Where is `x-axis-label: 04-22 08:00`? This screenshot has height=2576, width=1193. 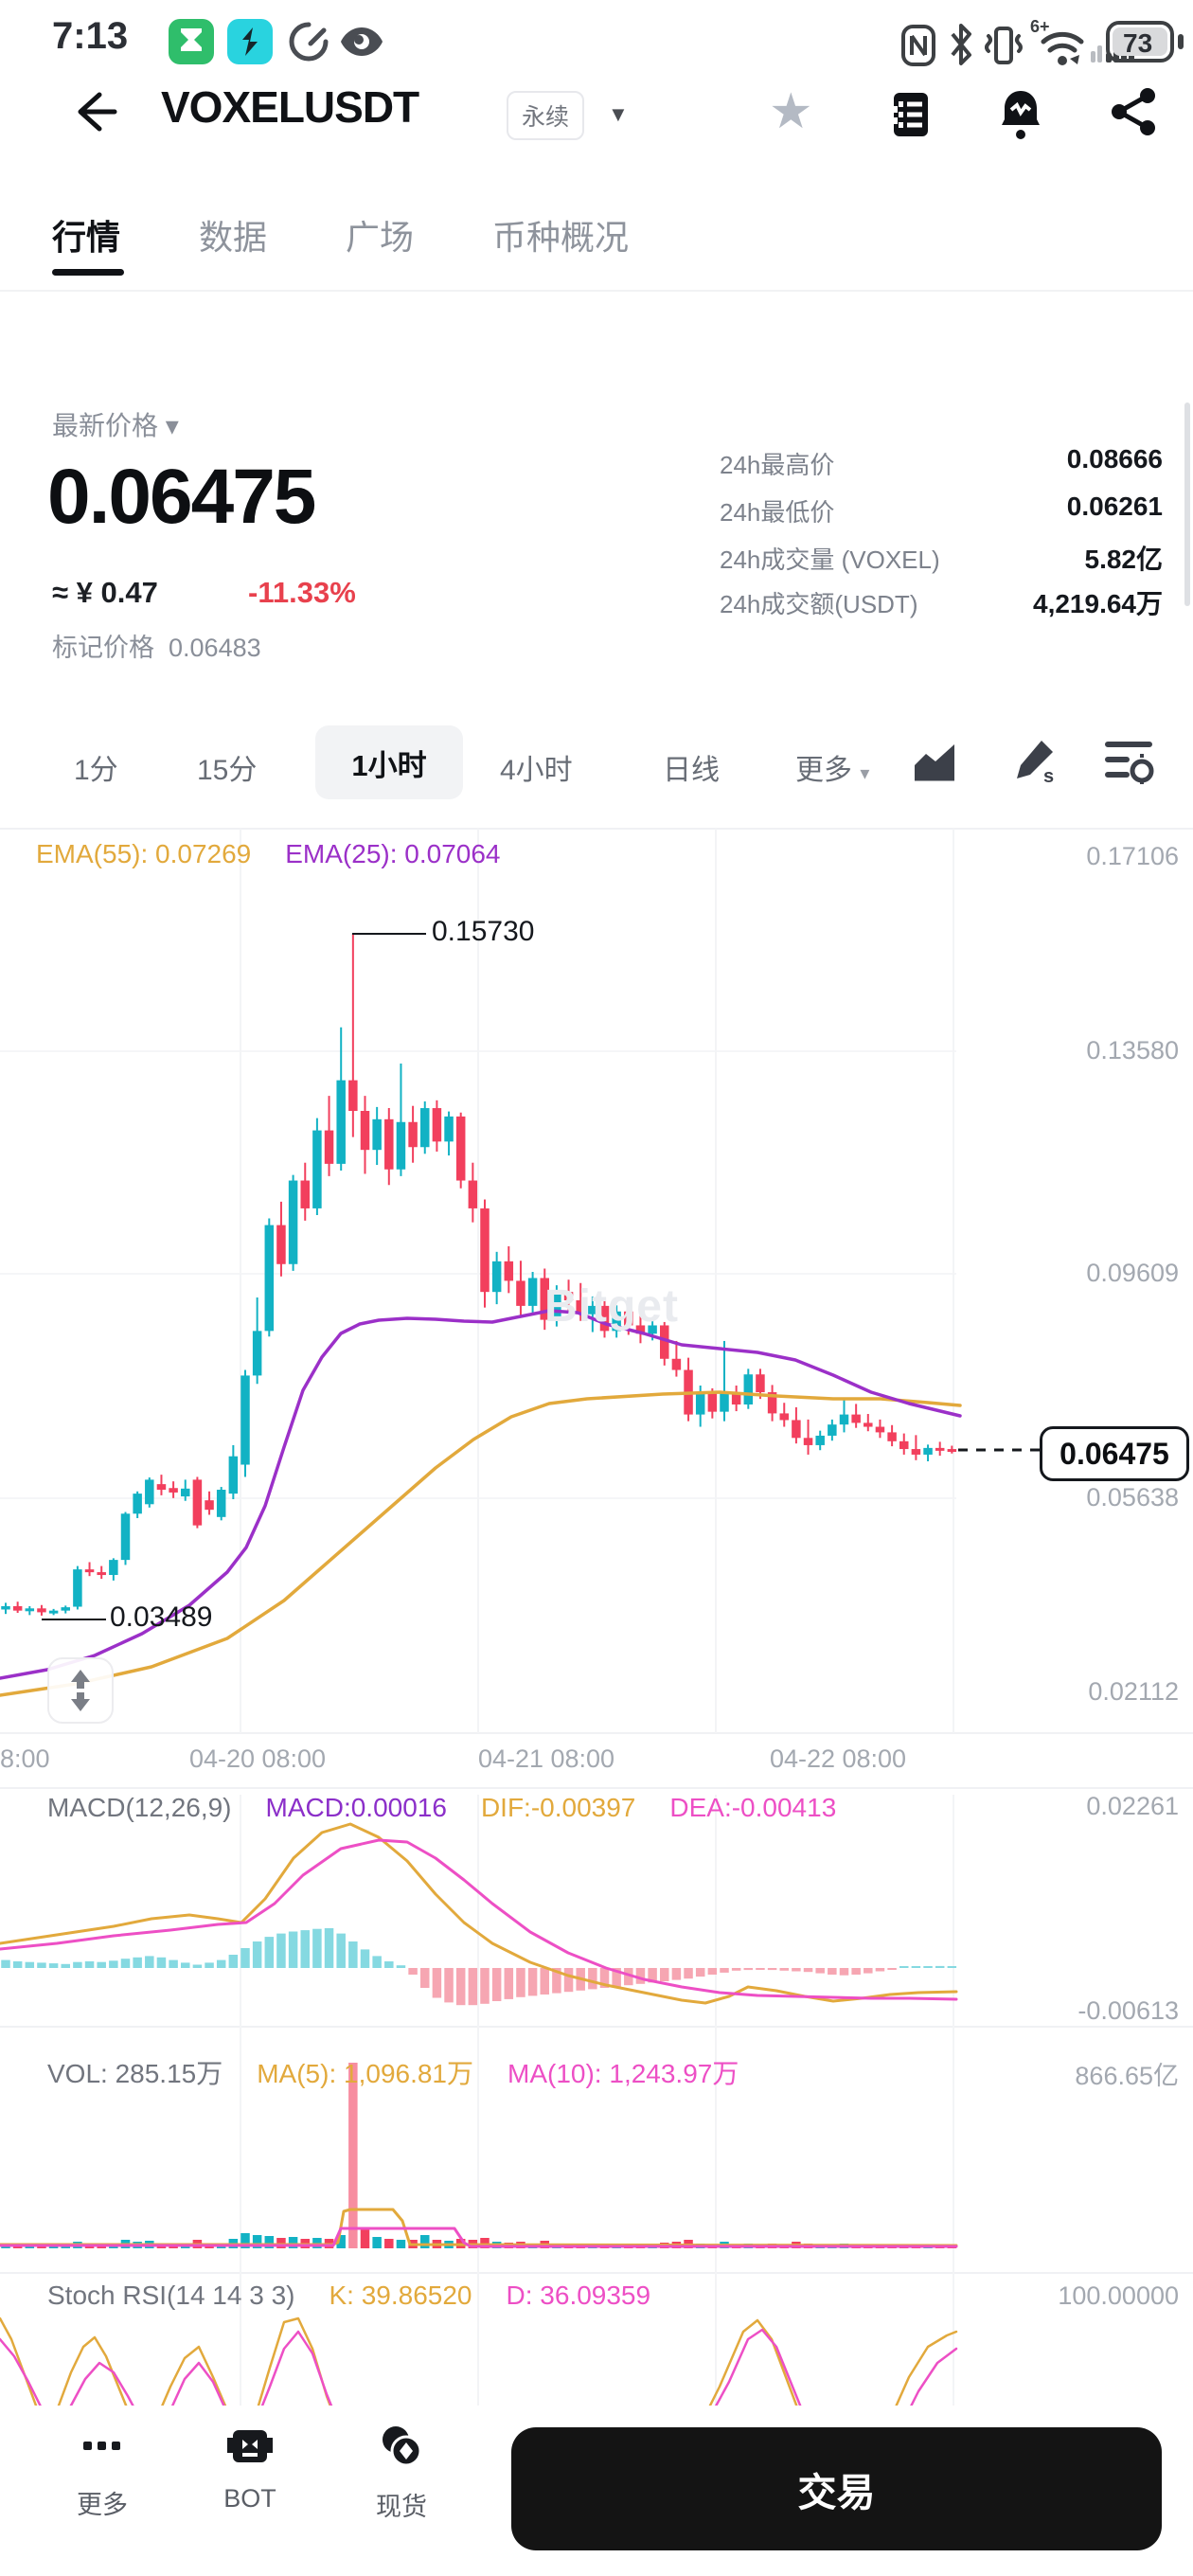 x-axis-label: 04-22 08:00 is located at coordinates (838, 1758).